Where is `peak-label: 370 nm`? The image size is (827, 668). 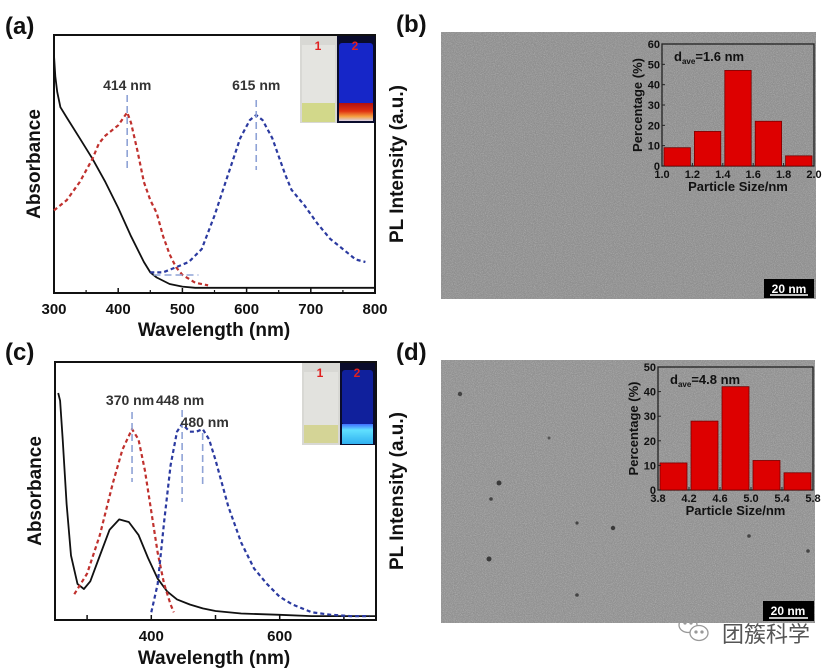 peak-label: 370 nm is located at coordinates (130, 400).